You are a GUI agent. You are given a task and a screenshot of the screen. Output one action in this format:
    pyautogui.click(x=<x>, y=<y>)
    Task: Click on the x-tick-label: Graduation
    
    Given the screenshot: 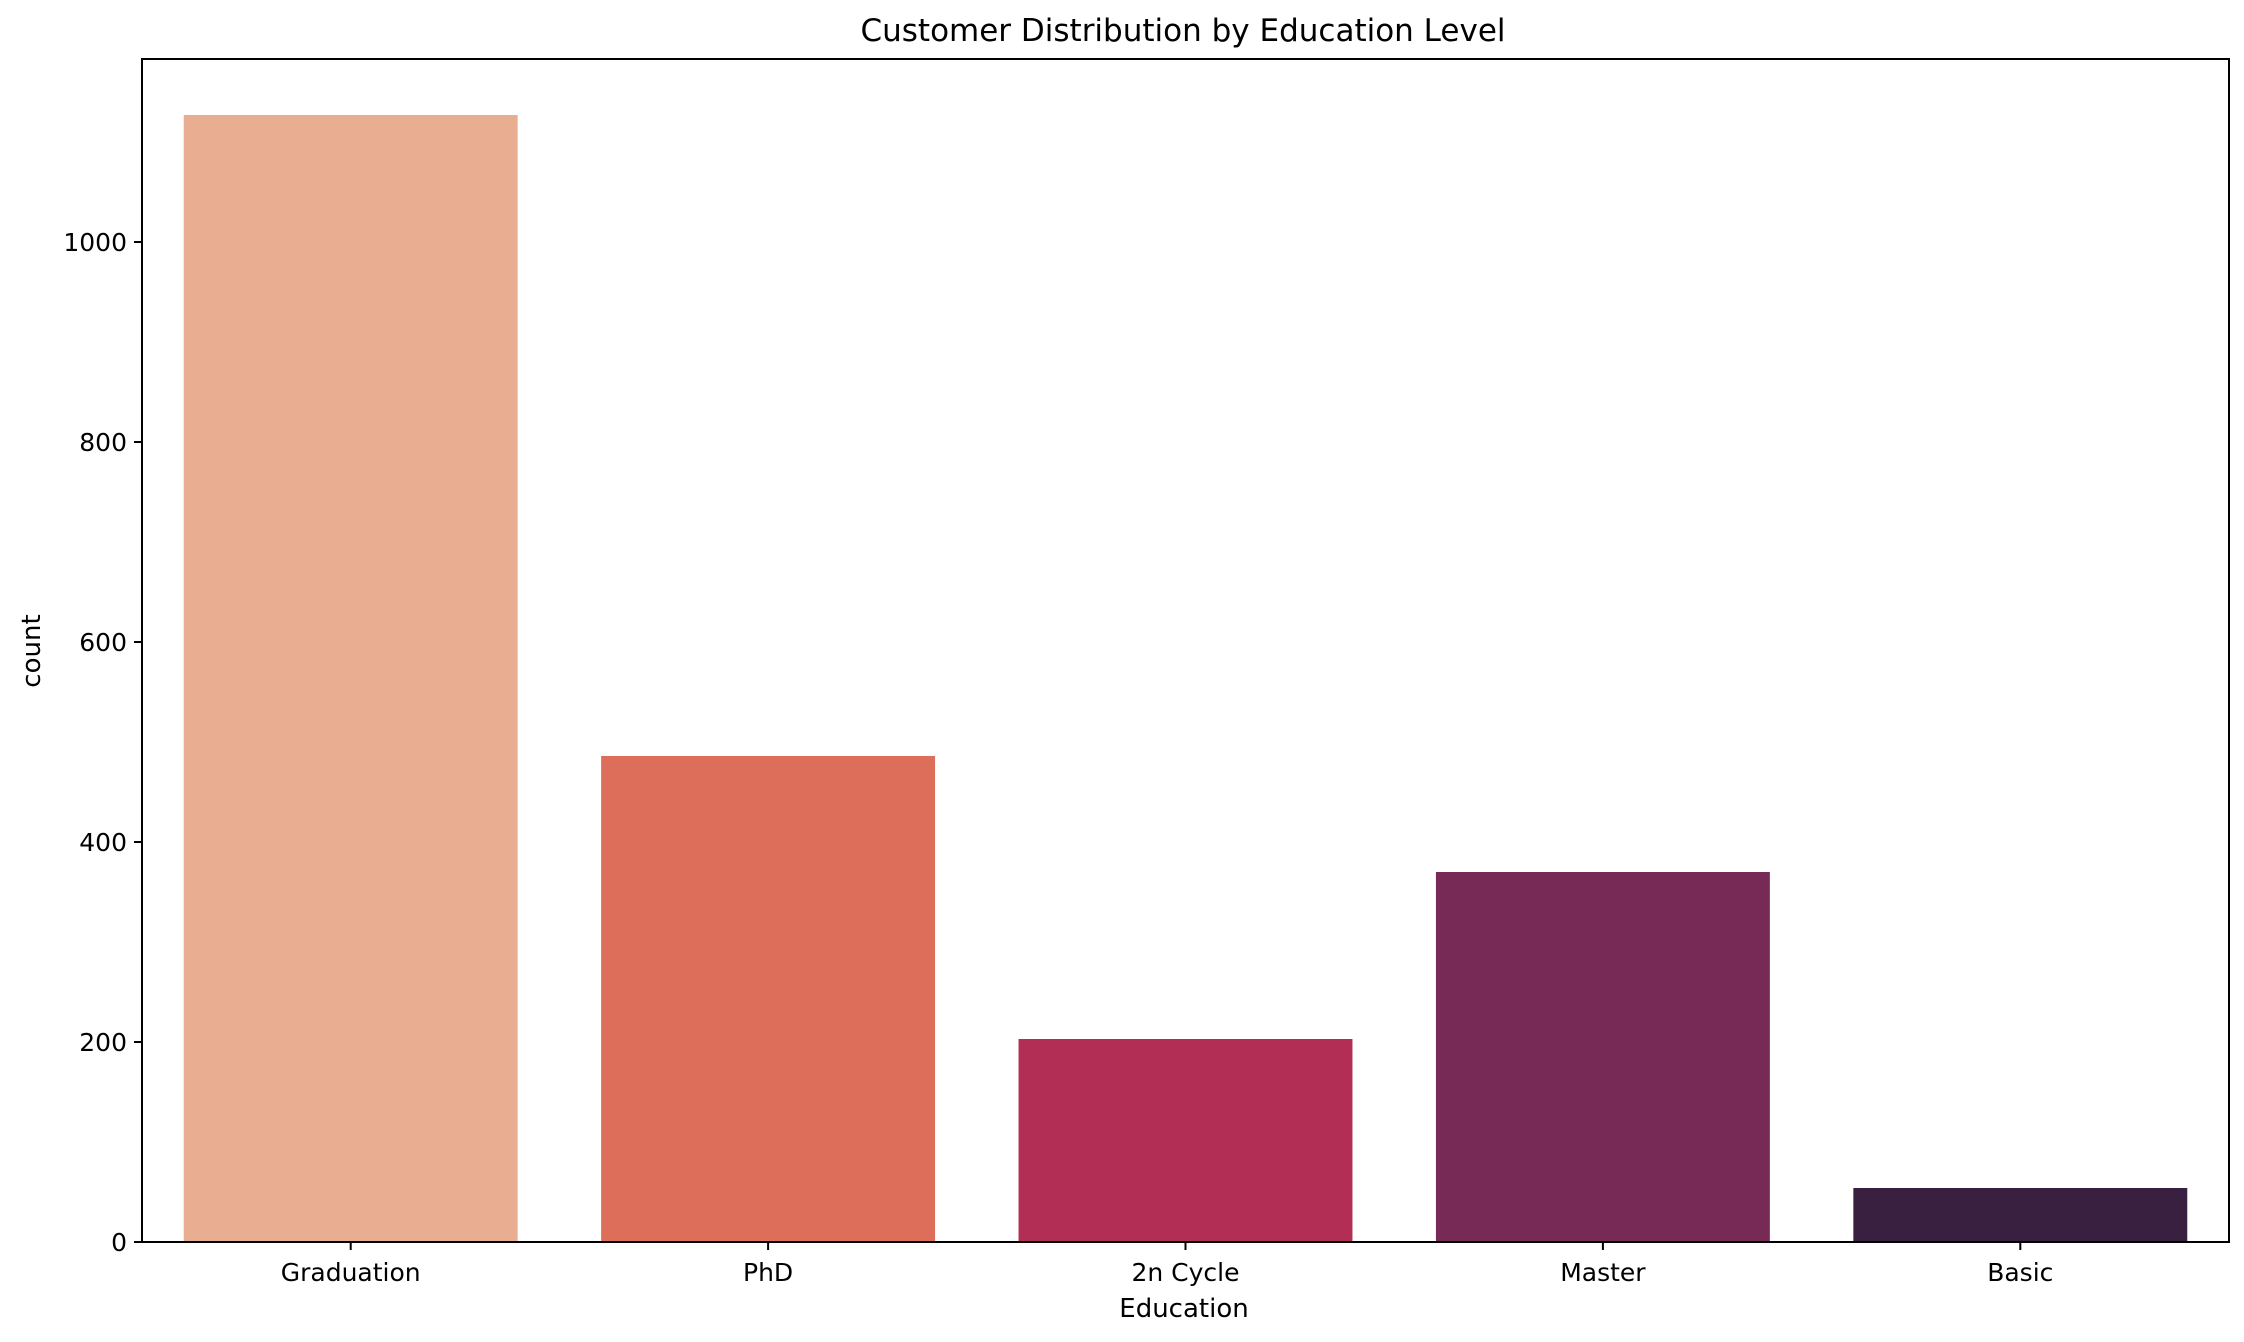 What is the action you would take?
    pyautogui.click(x=351, y=1272)
    